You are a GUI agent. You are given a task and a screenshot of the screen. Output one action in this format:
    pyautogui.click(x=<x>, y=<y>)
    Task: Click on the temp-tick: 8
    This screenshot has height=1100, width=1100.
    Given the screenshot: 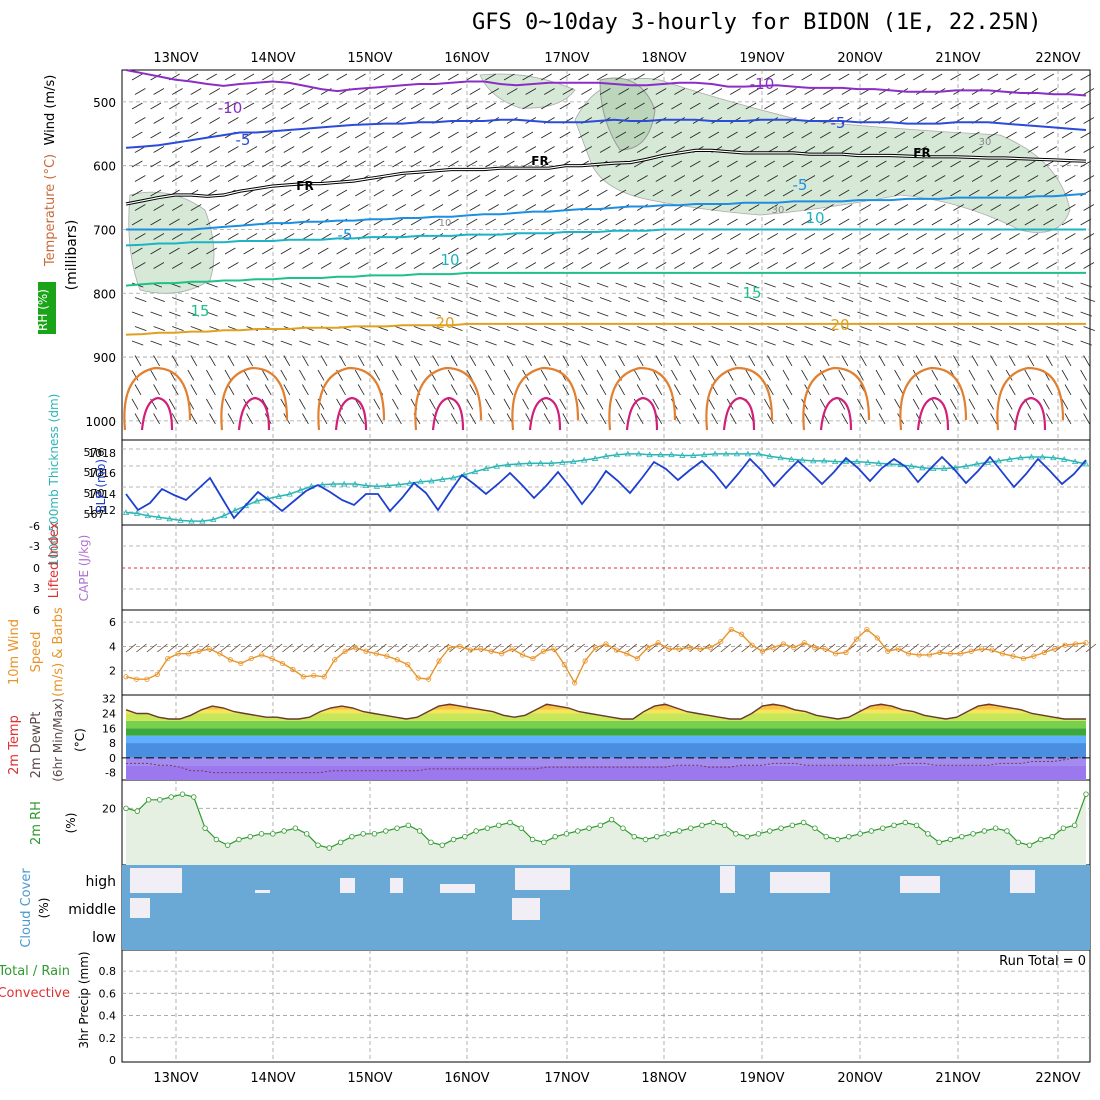 What is the action you would take?
    pyautogui.click(x=112, y=743)
    